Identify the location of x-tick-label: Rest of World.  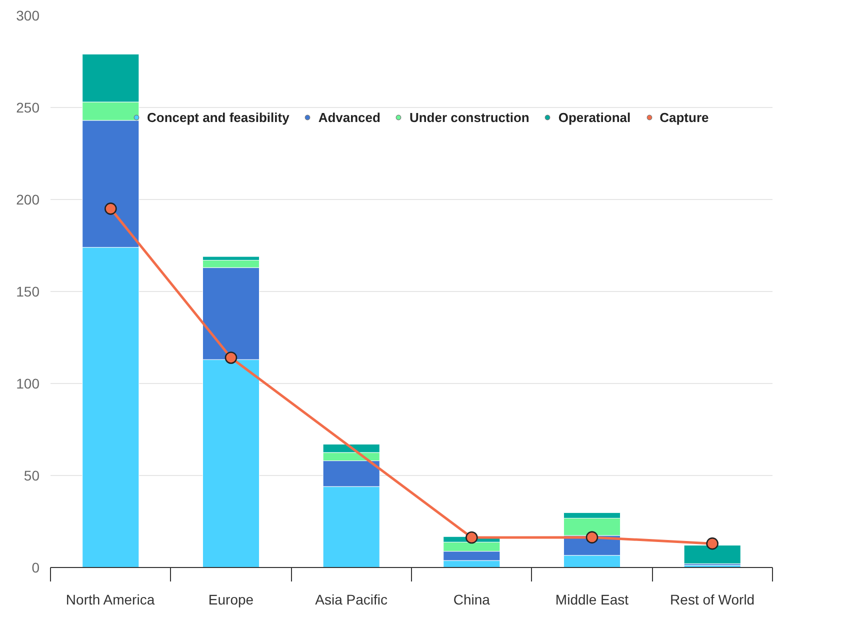
(712, 600).